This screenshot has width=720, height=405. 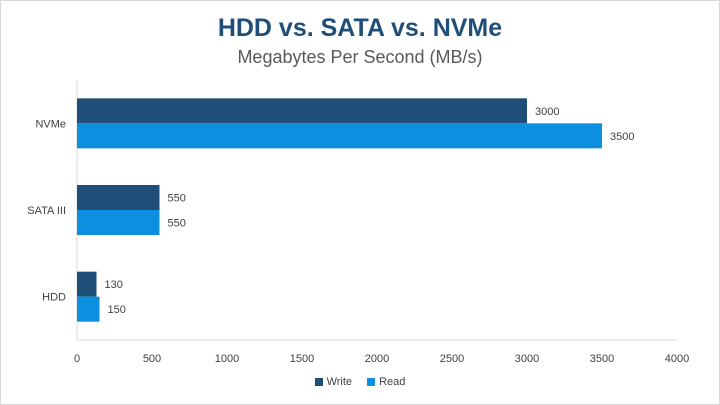 I want to click on legend-item-read: Read, so click(x=386, y=382).